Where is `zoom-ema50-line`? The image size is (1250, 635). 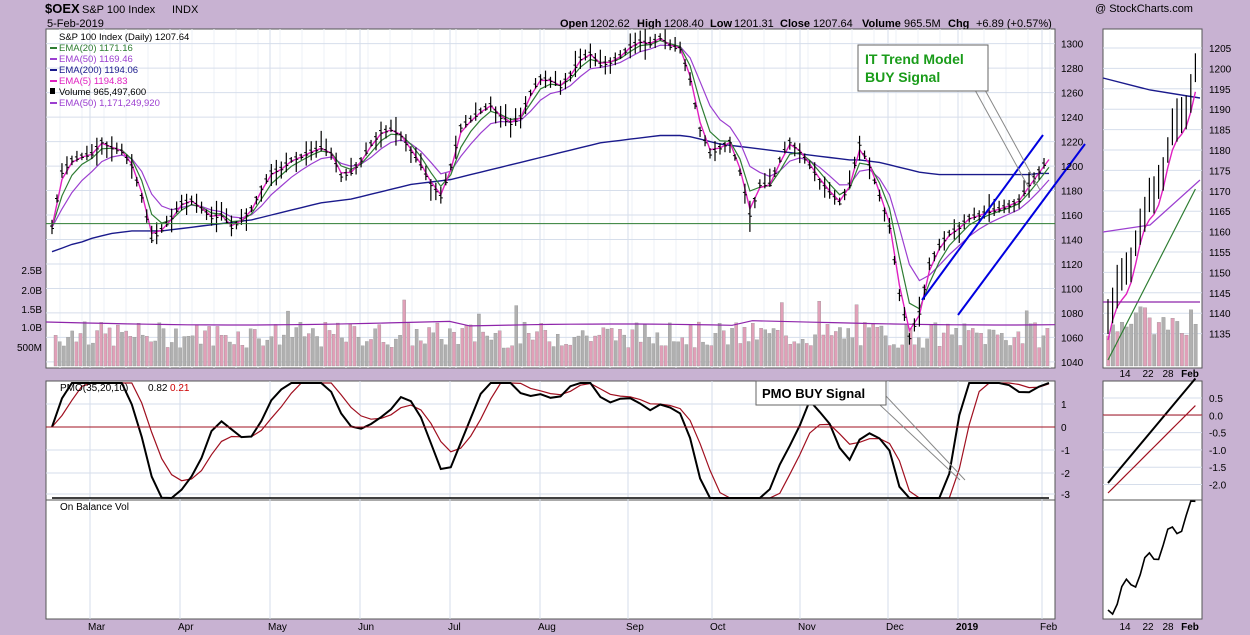
zoom-ema50-line is located at coordinates (1151, 206).